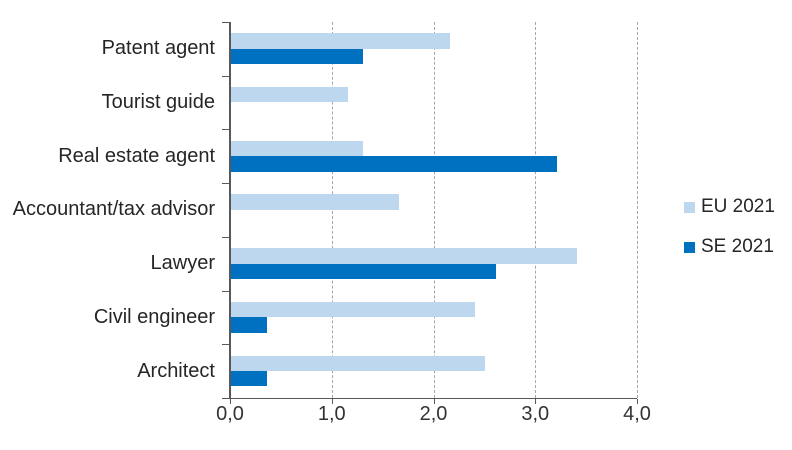 The image size is (792, 450). Describe the element at coordinates (136, 155) in the screenshot. I see `category-label: Real estate agent` at that location.